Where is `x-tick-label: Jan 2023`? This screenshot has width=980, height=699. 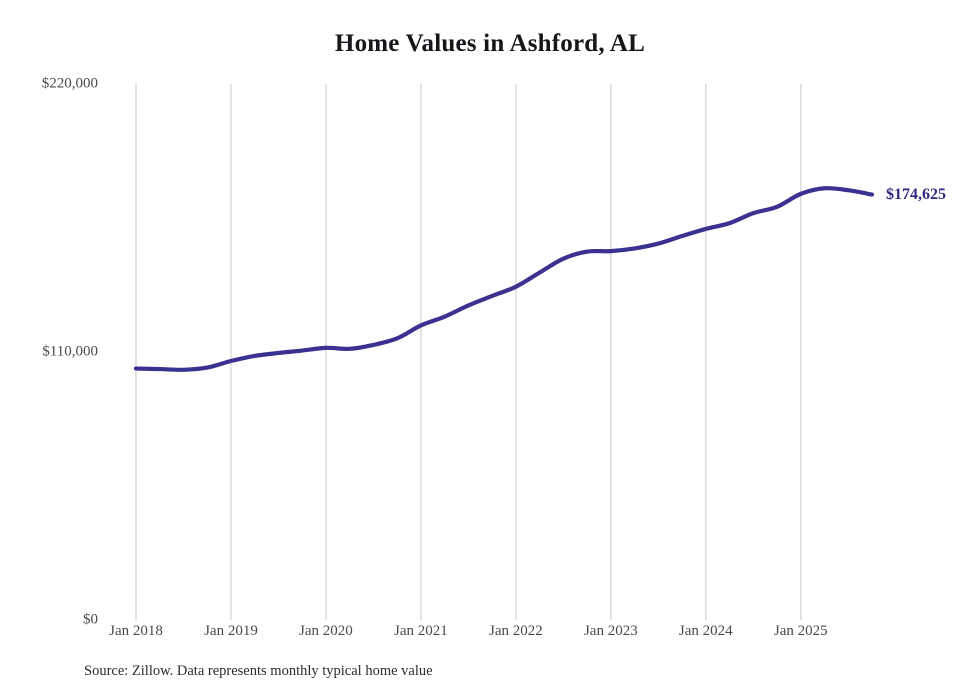 x-tick-label: Jan 2023 is located at coordinates (610, 631).